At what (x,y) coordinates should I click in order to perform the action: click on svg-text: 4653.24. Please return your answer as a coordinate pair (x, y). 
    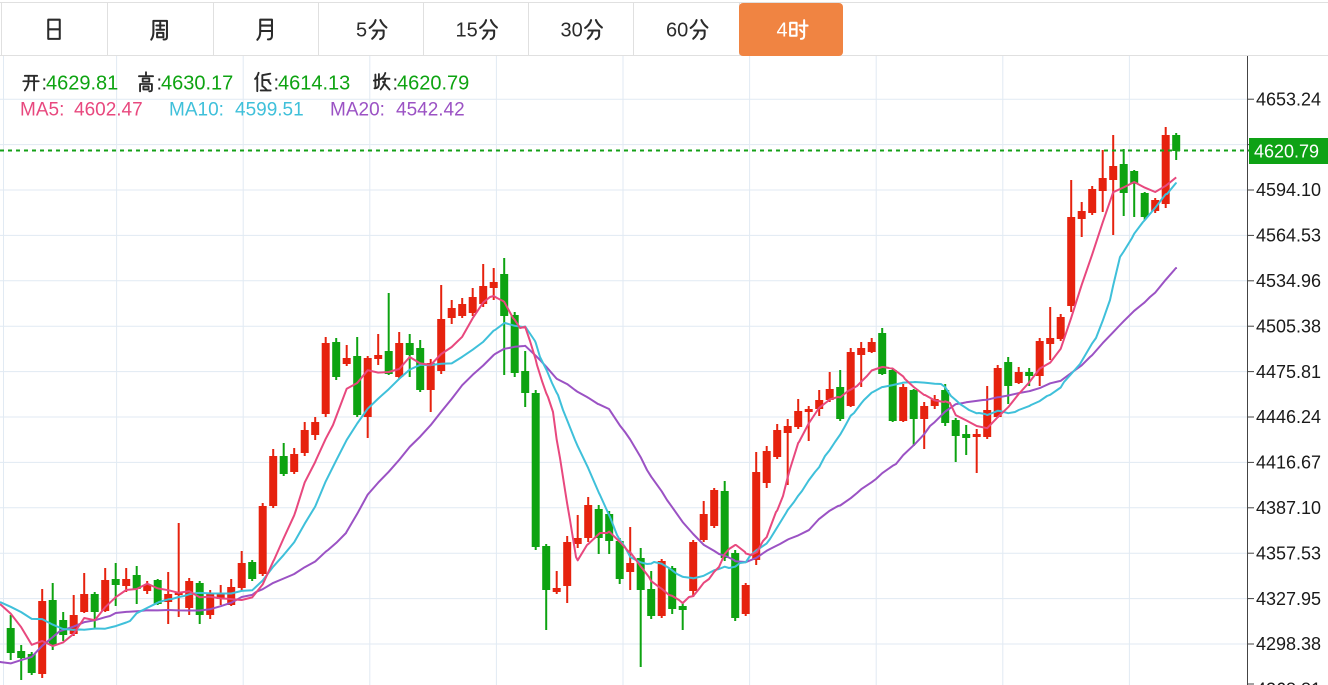
    Looking at the image, I should click on (1288, 99).